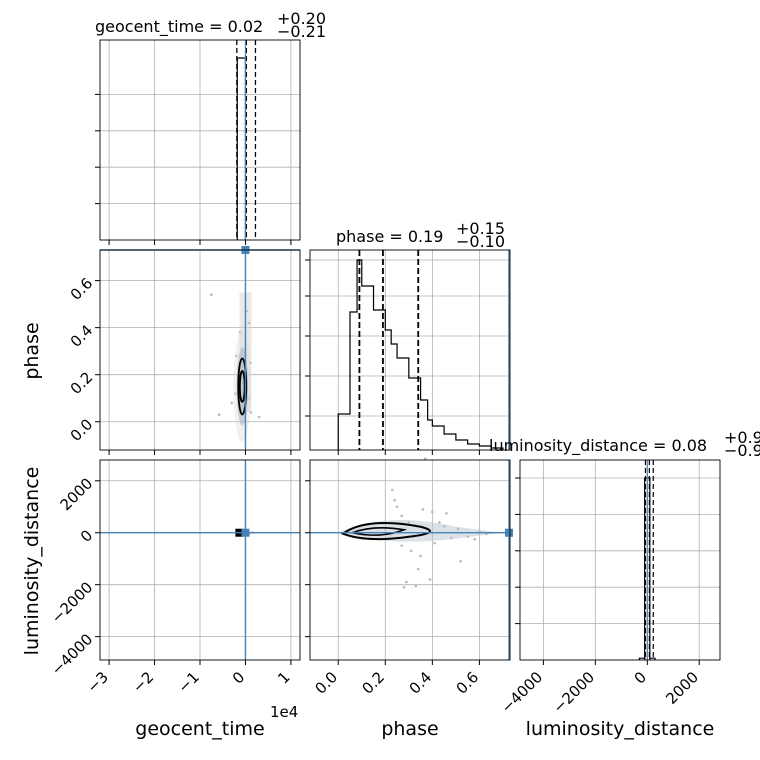  I want to click on contour-inner, so click(378, 531).